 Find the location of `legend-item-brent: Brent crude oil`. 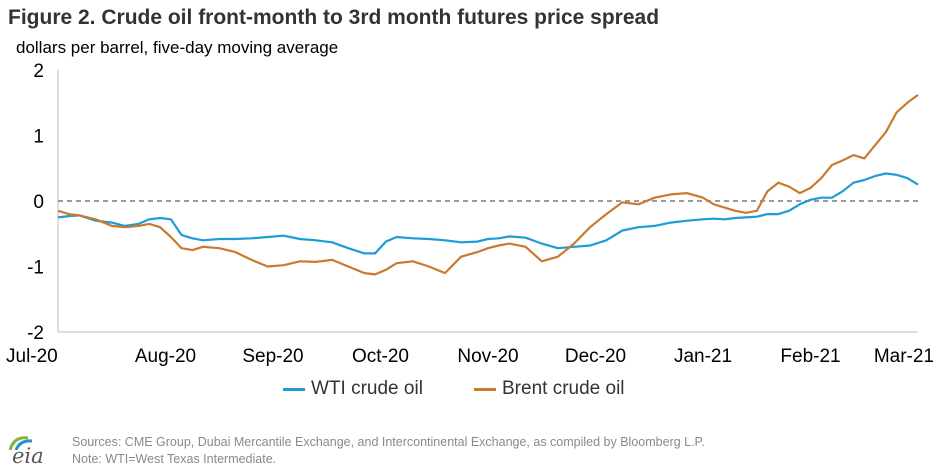

legend-item-brent: Brent crude oil is located at coordinates (549, 389).